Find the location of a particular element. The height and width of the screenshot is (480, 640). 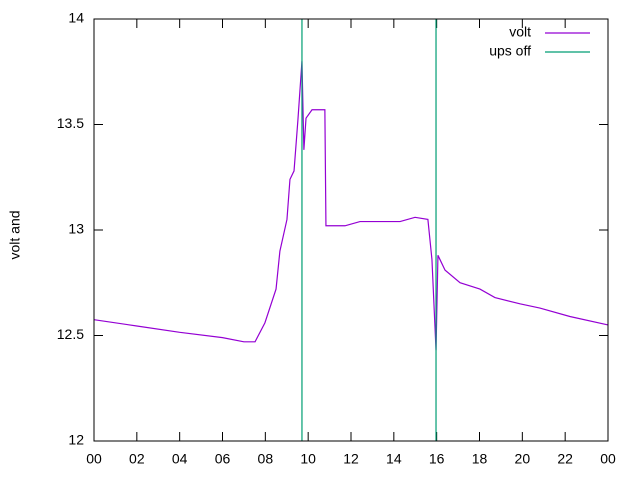

x-tick-label: 06 is located at coordinates (223, 459).